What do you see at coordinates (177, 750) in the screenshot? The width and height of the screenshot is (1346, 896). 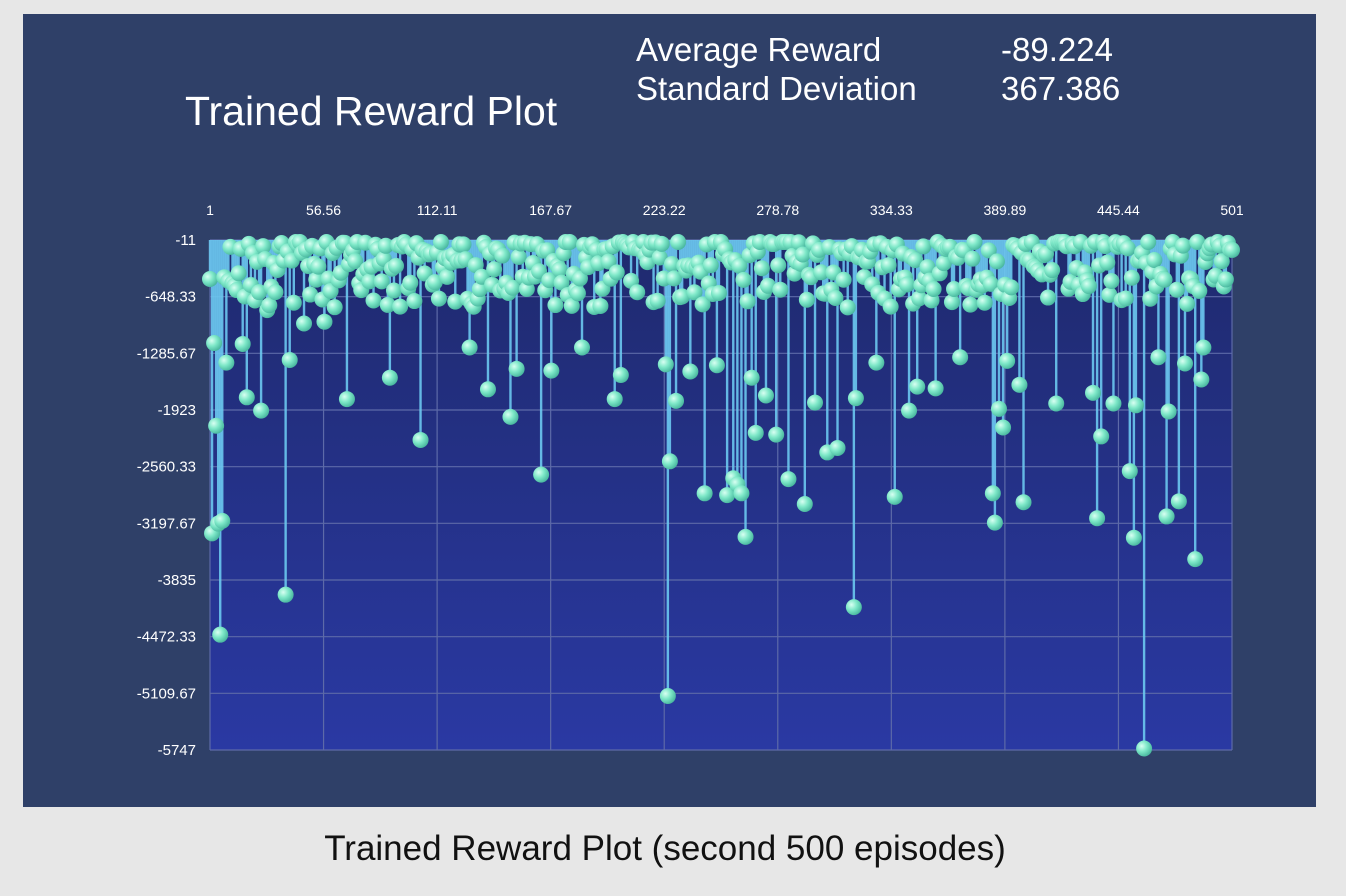 I see `y-tick-label: -5747` at bounding box center [177, 750].